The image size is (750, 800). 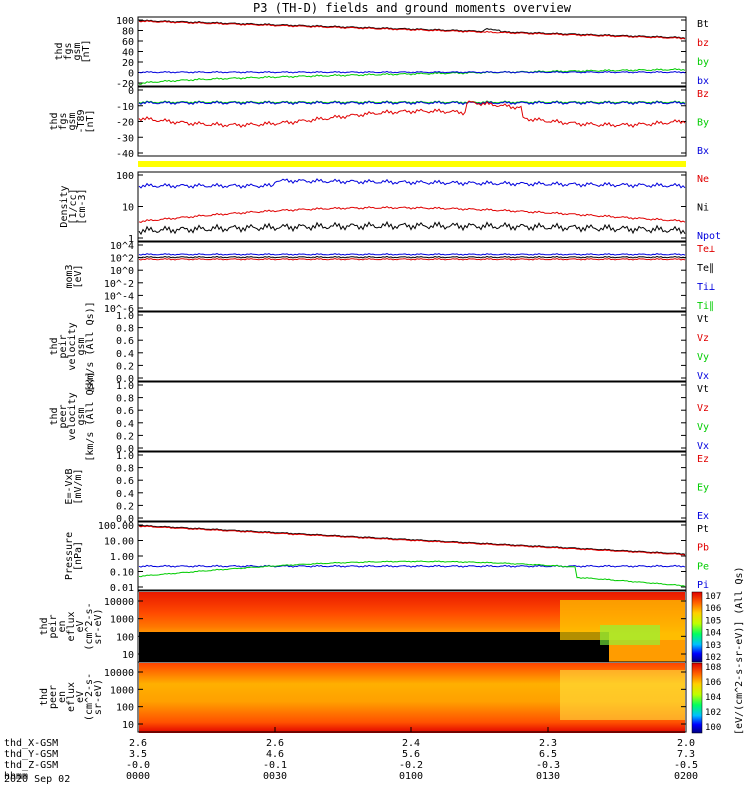 I want to click on x-tick-label: 0030, so click(x=275, y=776).